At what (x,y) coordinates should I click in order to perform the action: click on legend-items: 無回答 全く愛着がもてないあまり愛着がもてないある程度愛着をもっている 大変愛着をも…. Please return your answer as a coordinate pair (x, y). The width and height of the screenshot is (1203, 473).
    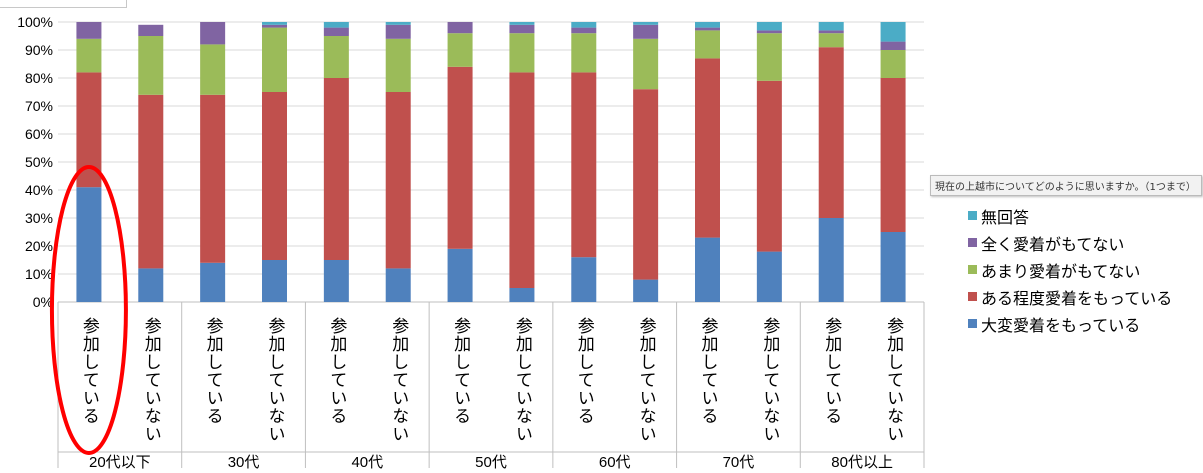
    Looking at the image, I should click on (1085, 269).